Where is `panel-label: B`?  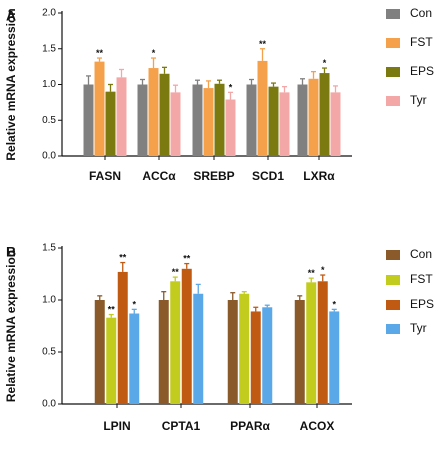 panel-label: B is located at coordinates (11, 251).